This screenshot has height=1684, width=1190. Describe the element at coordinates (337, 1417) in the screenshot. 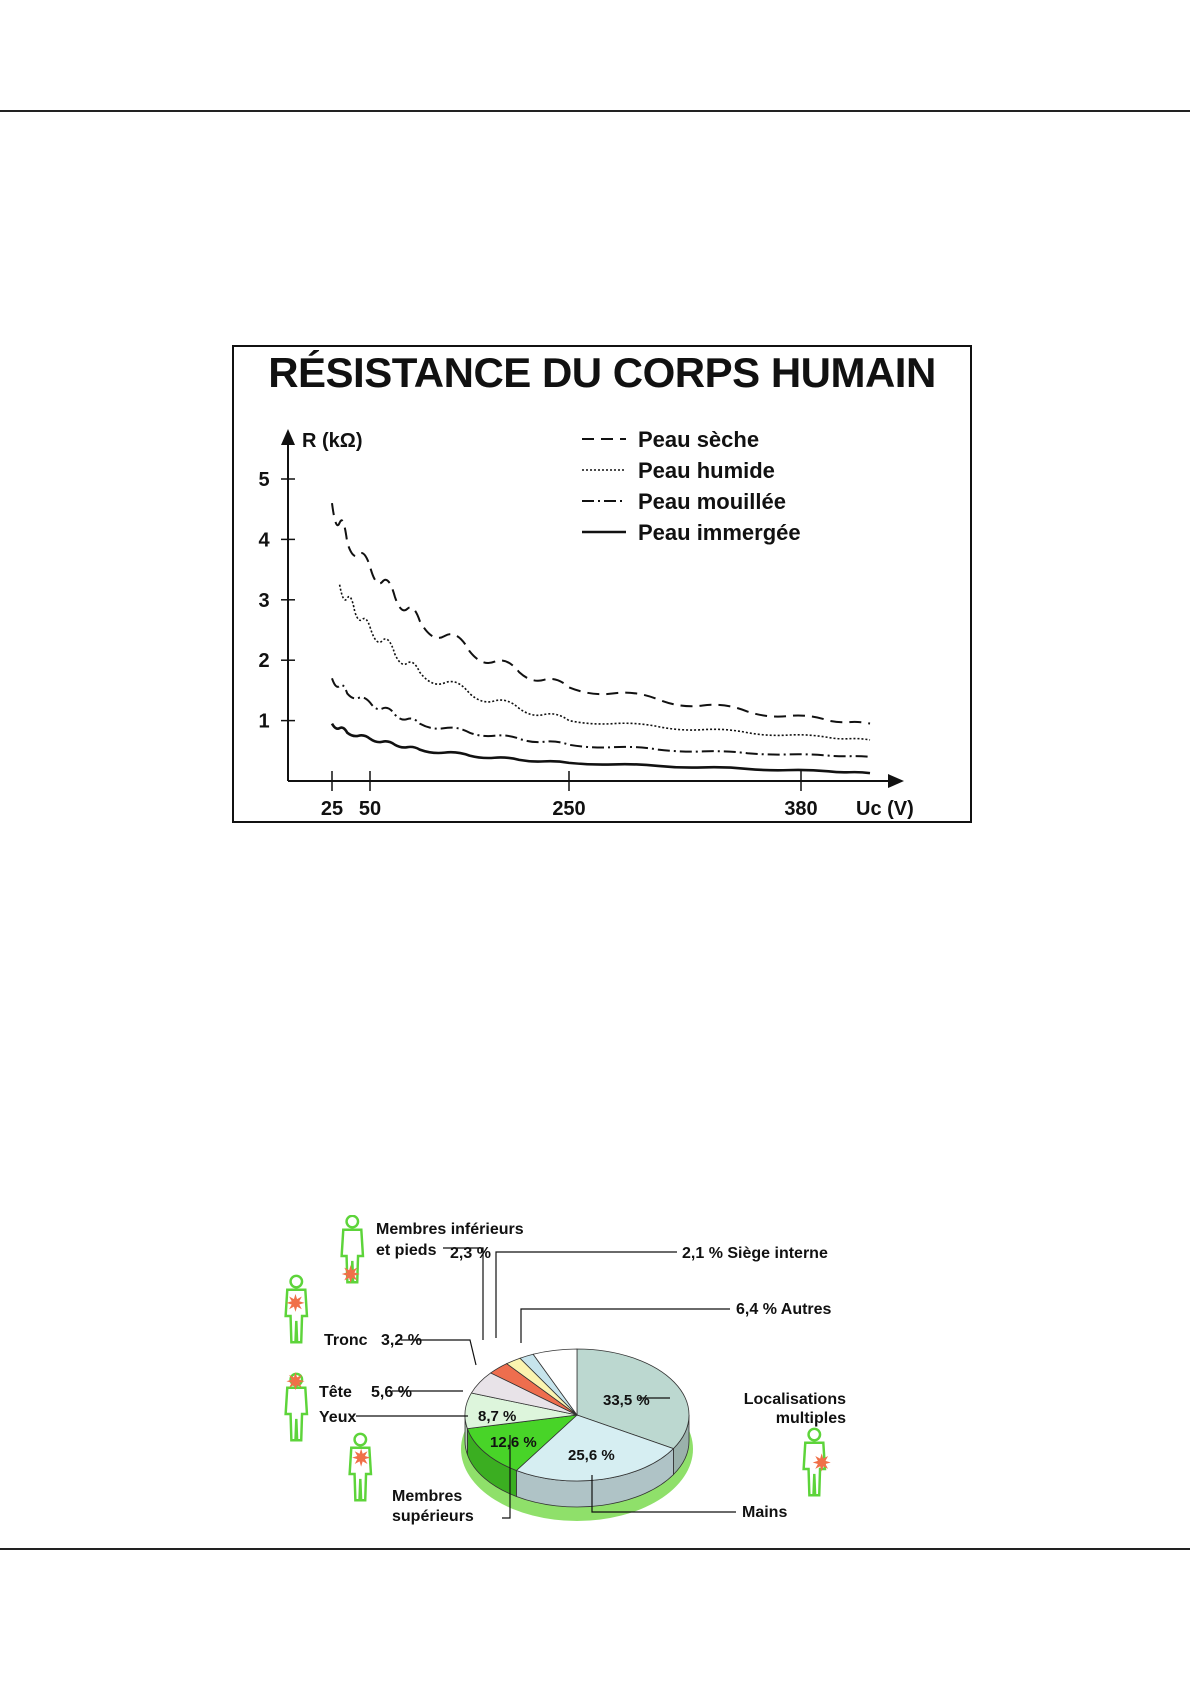

I see `callout-yeux: Yeux` at that location.